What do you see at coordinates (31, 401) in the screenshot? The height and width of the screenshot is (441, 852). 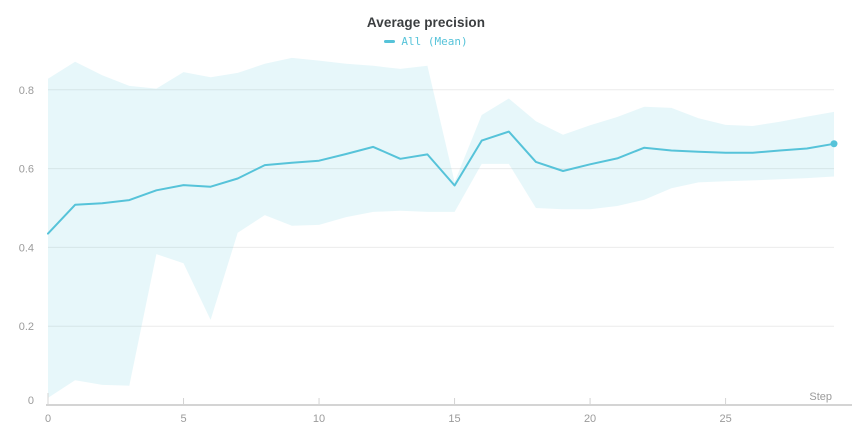 I see `y-tick-label: 0` at bounding box center [31, 401].